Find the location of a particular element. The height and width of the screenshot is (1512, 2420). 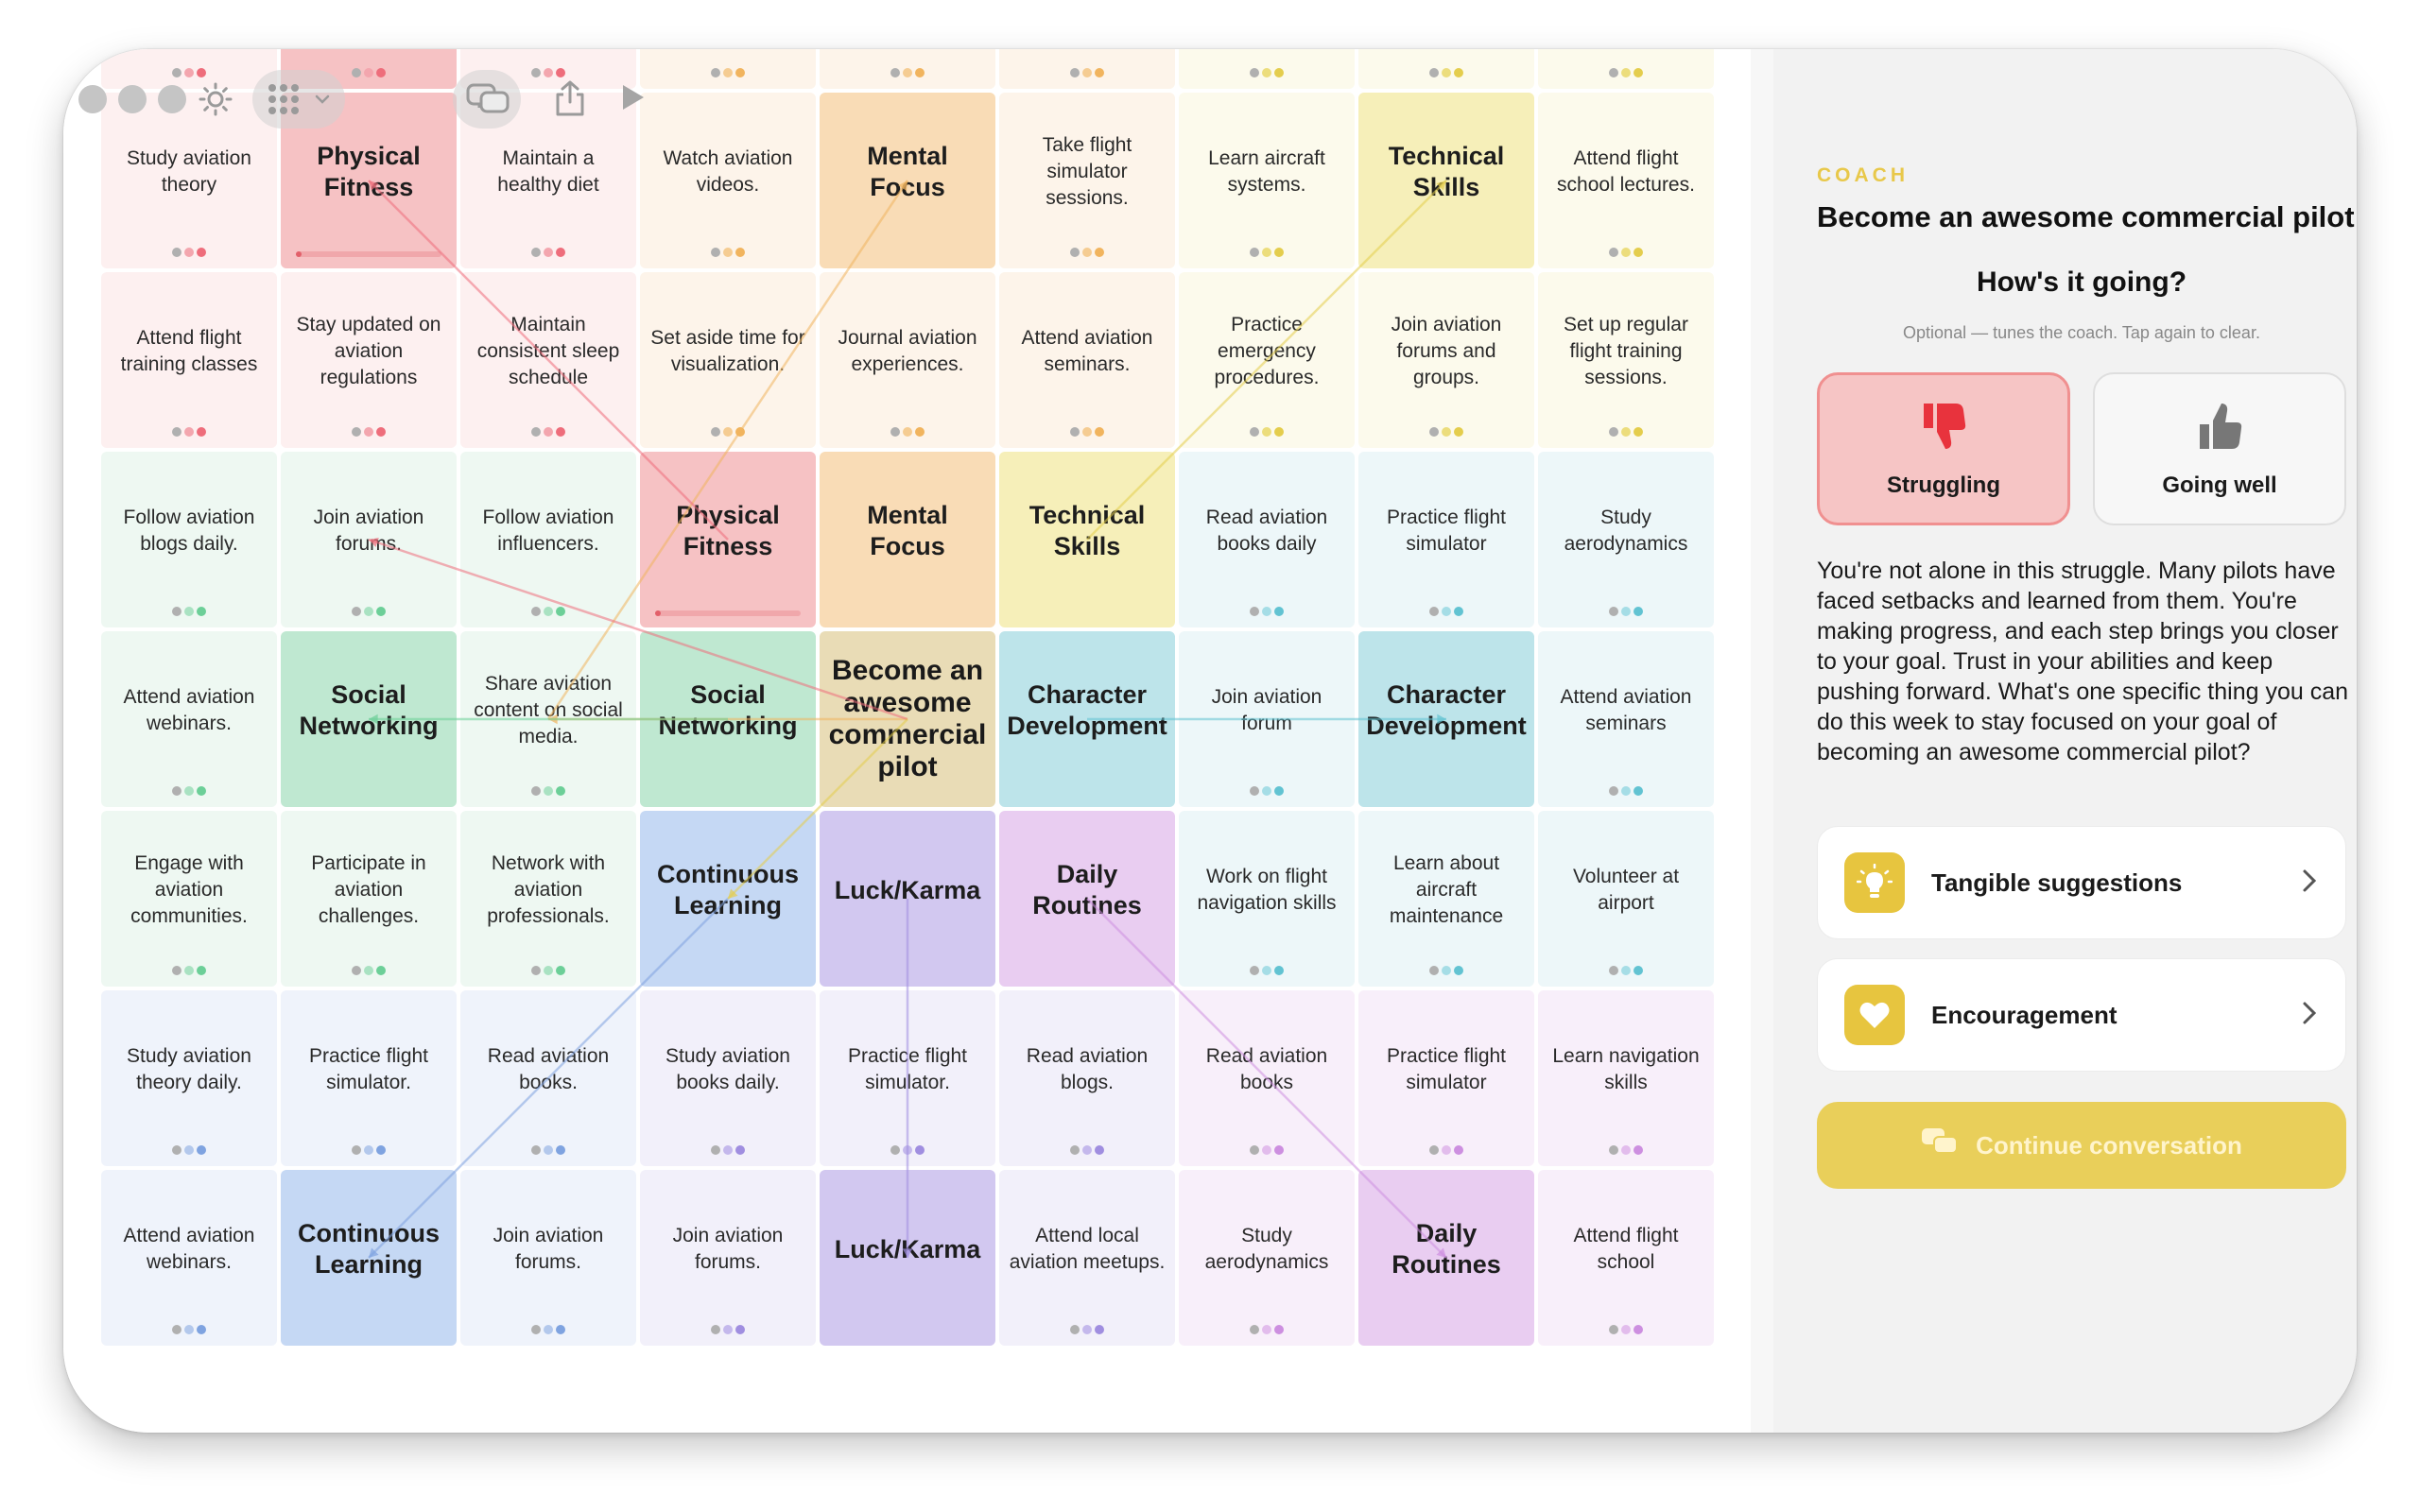

chat-button is located at coordinates (487, 99).